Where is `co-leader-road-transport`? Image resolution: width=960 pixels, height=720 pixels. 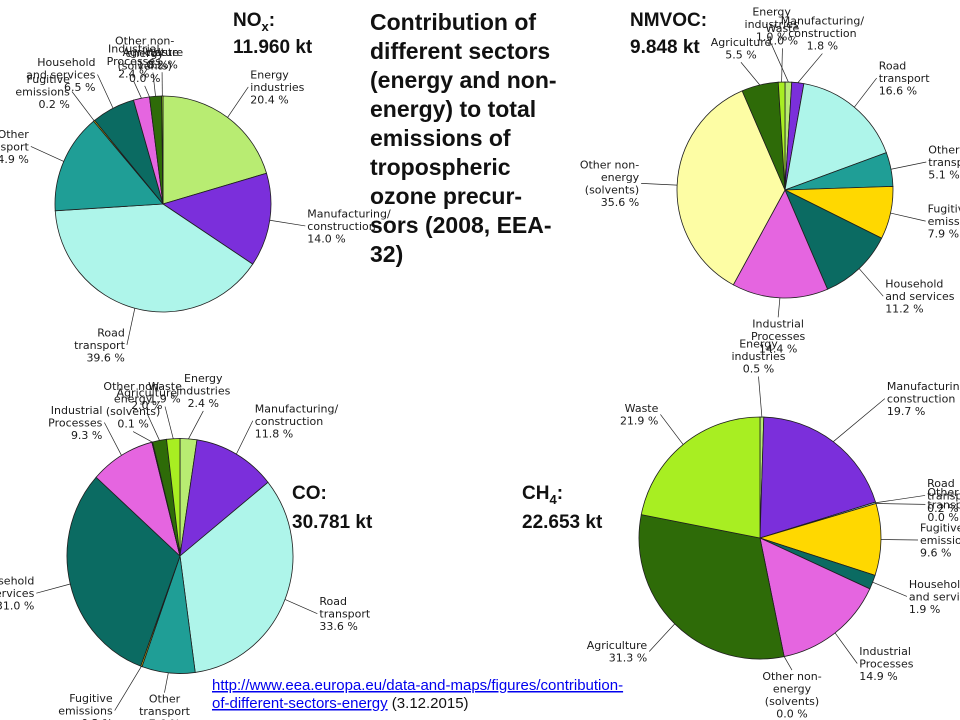
co-leader-road-transport is located at coordinates (301, 607).